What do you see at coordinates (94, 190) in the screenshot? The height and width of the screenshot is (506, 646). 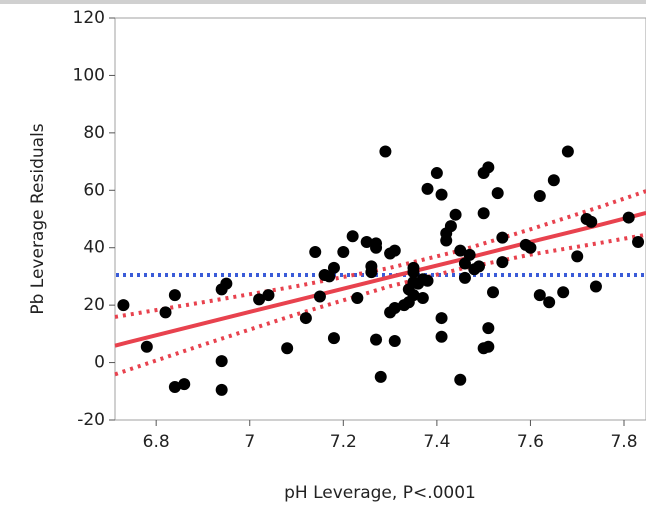 I see `y-tick-label: 60` at bounding box center [94, 190].